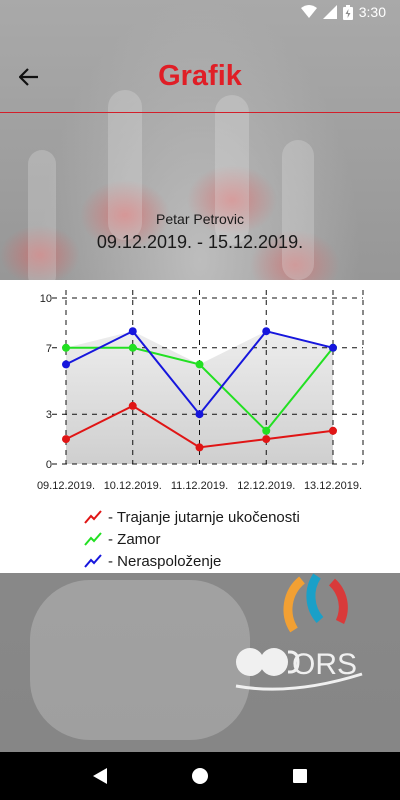 The height and width of the screenshot is (800, 400). I want to click on app-bar: Grafik, so click(200, 68).